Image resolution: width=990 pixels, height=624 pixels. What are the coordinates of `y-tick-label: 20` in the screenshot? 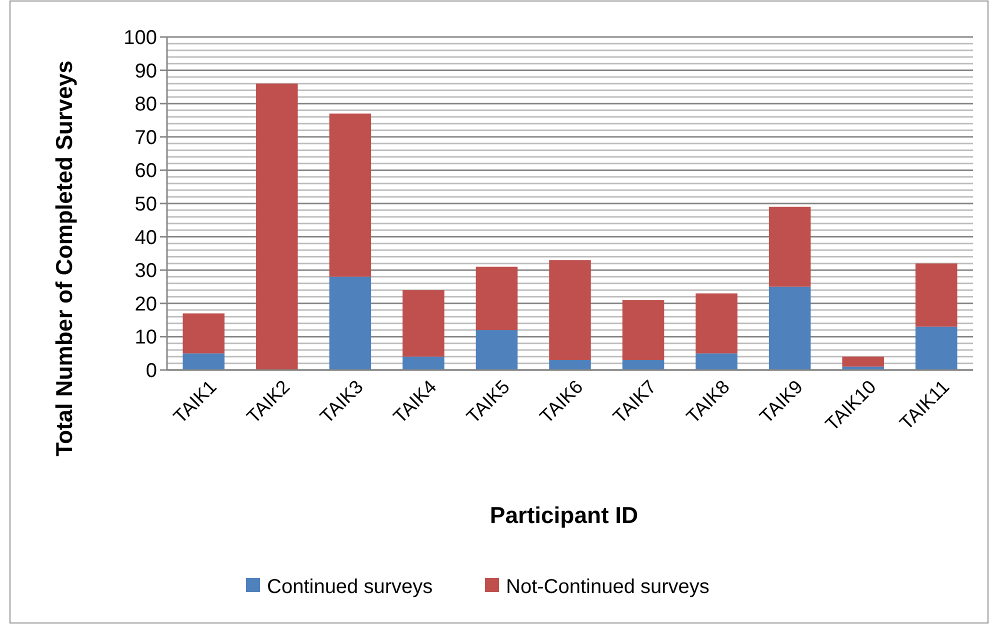 It's located at (145, 304).